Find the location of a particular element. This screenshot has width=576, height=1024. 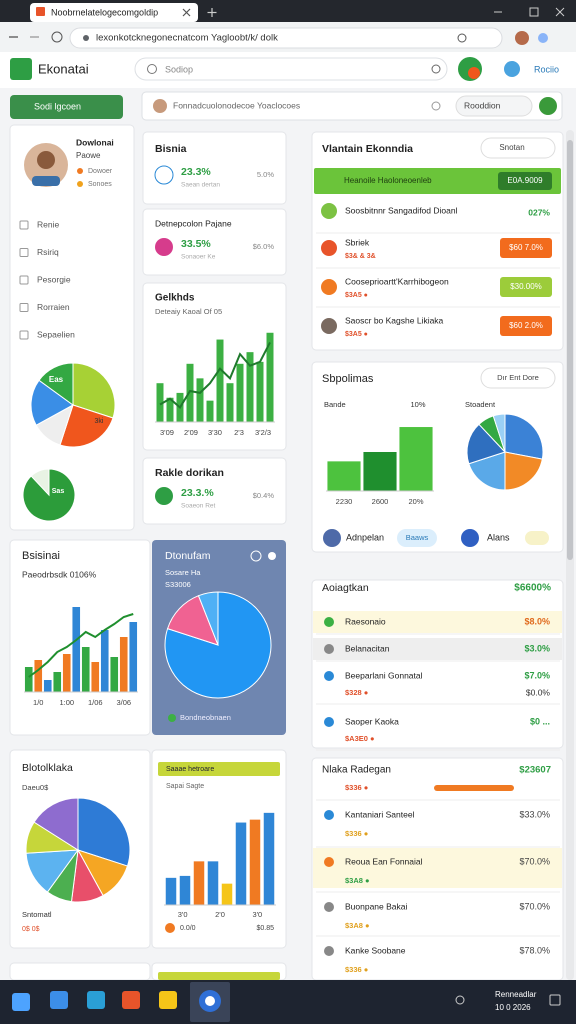

search-field is located at coordinates (291, 69).